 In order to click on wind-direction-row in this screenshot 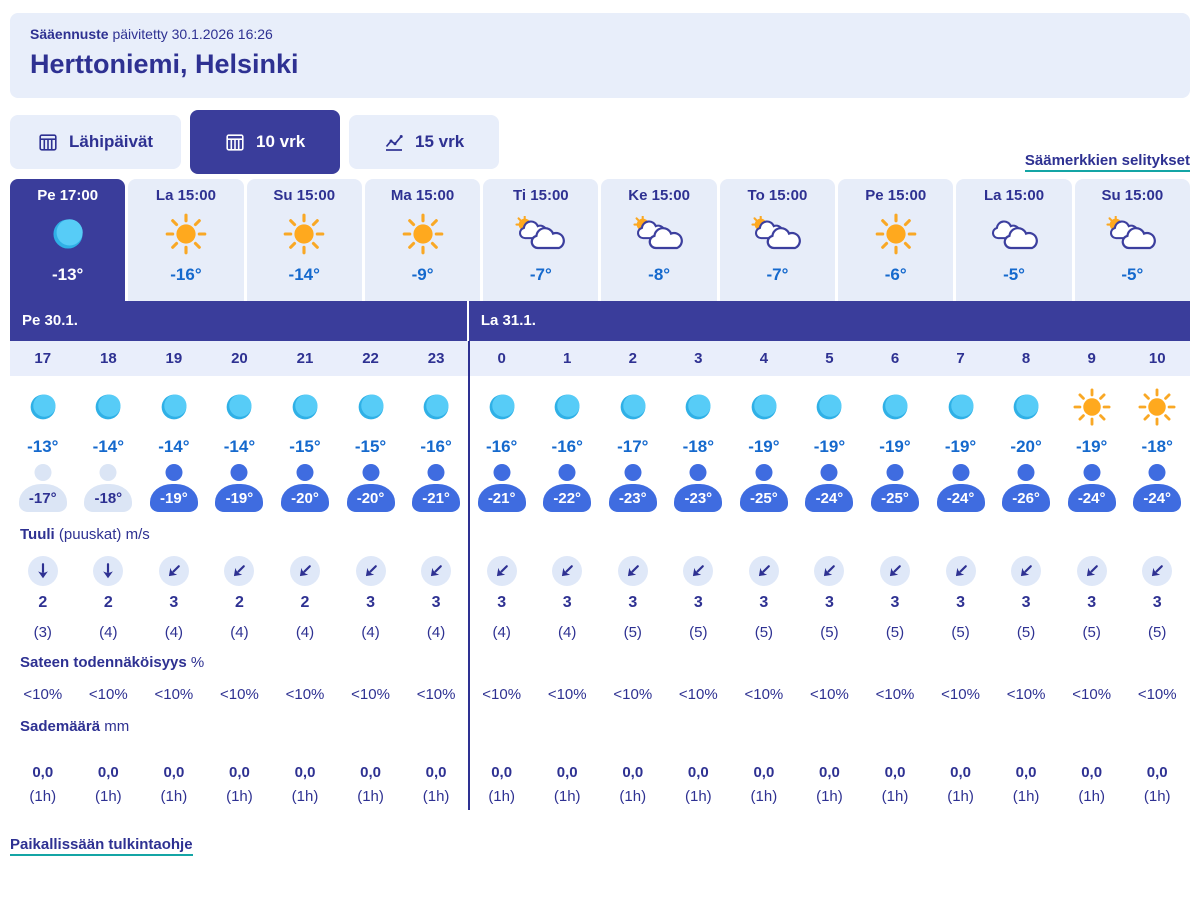, I will do `click(600, 569)`.